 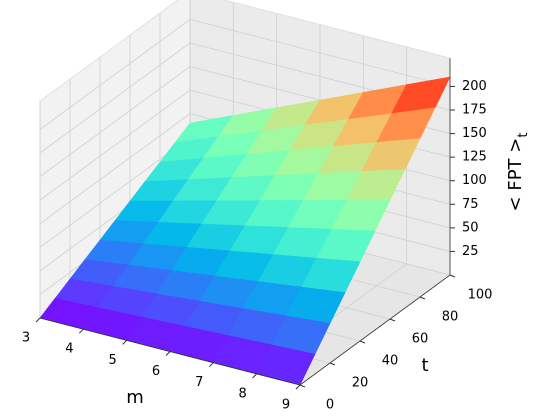 What do you see at coordinates (199, 382) in the screenshot?
I see `x-tick-label: 7` at bounding box center [199, 382].